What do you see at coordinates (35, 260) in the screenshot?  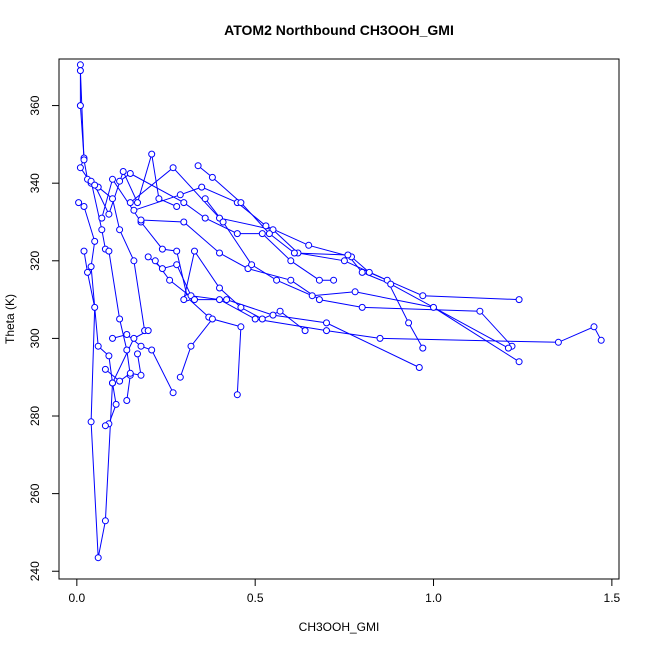 I see `y-tick-label: 320` at bounding box center [35, 260].